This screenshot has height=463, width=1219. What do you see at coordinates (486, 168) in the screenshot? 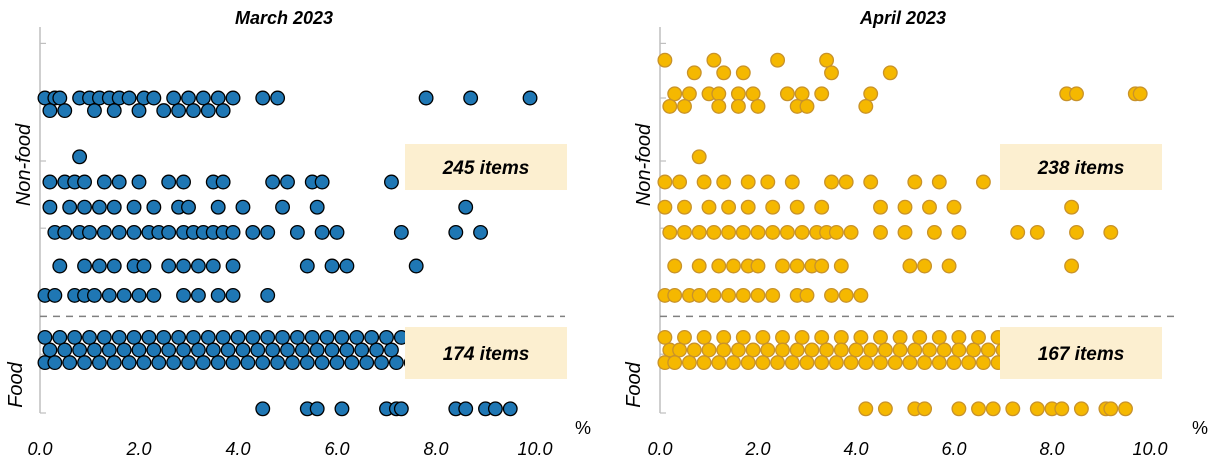
I see `non-food-count-label: 245 items` at bounding box center [486, 168].